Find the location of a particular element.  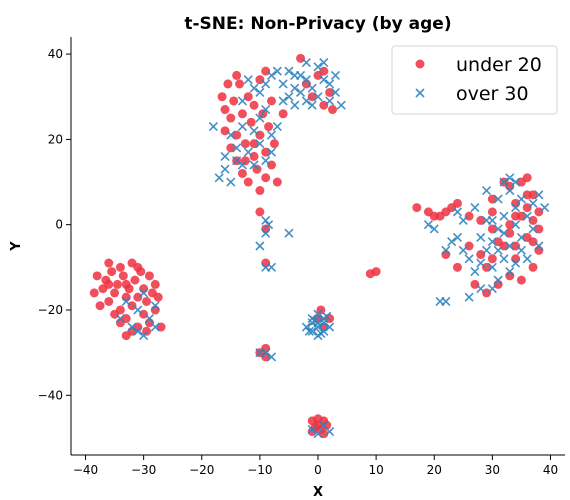

x-tick-label: −10 is located at coordinates (259, 470).